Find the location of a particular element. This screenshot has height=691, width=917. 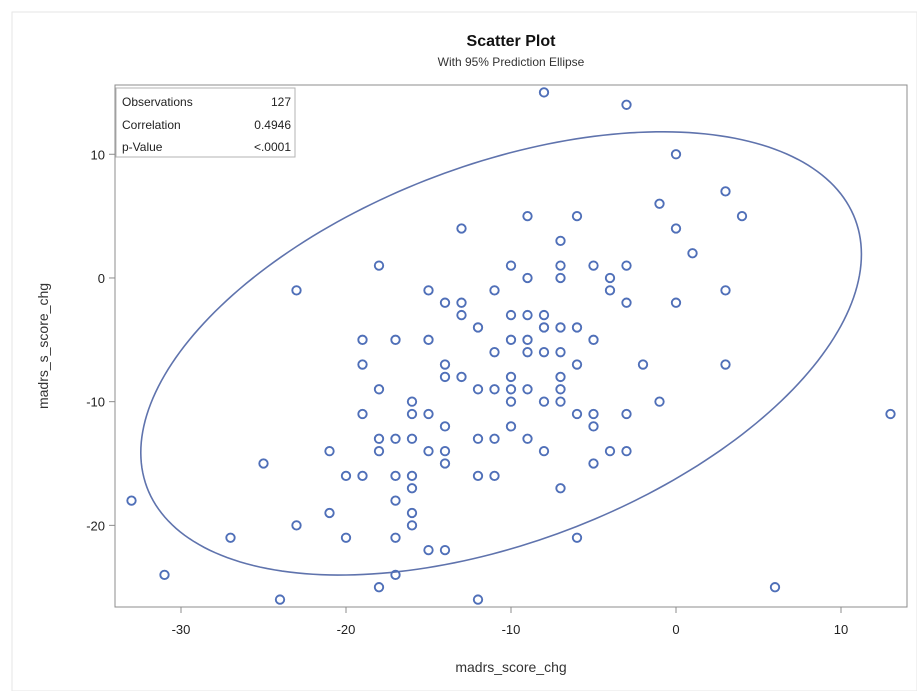

y-tick-label: -10 is located at coordinates (95, 402).